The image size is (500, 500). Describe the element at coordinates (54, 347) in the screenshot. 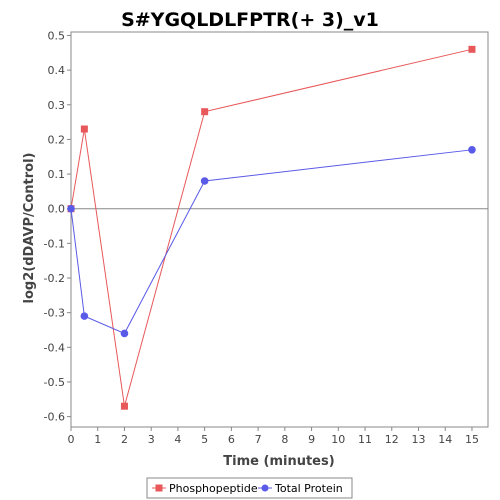

I see `y-tick-label: -0.4` at that location.